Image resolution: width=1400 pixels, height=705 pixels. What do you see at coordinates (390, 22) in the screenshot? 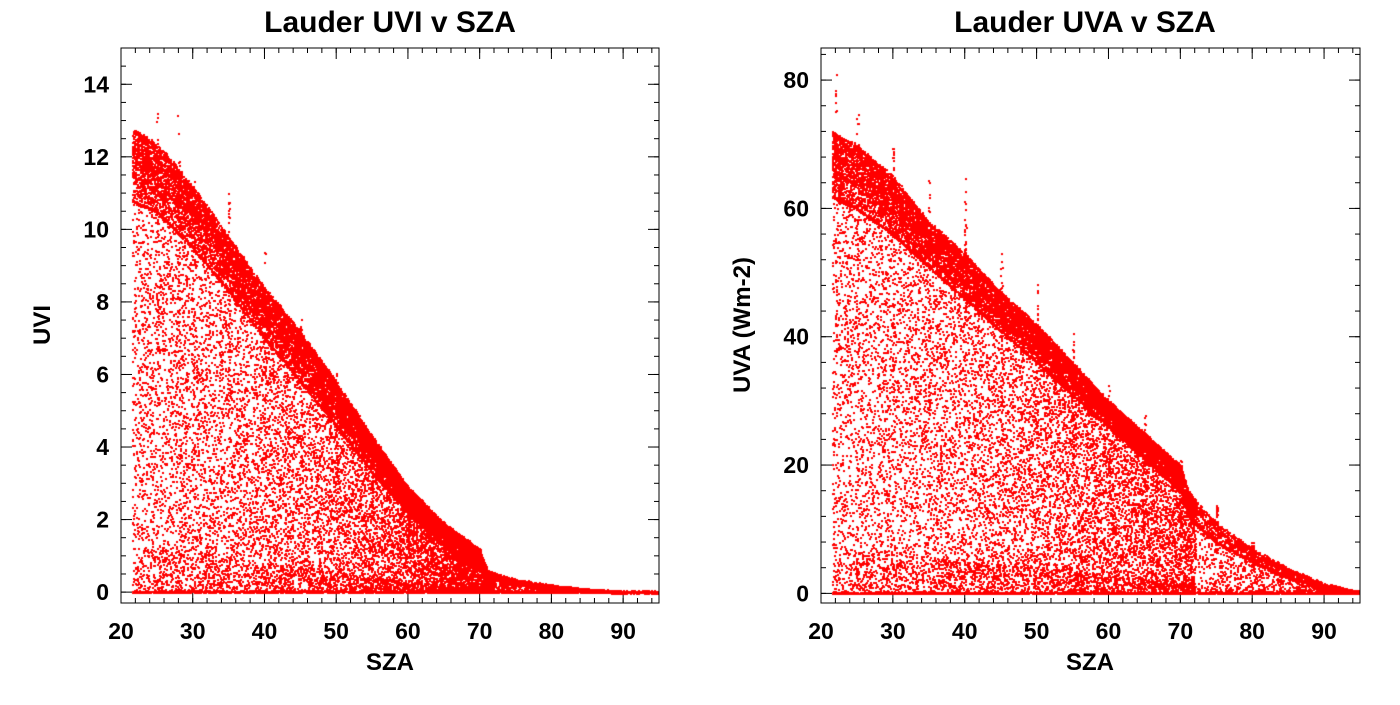
I see `uvi-chart-title: Lauder UVI v SZA` at bounding box center [390, 22].